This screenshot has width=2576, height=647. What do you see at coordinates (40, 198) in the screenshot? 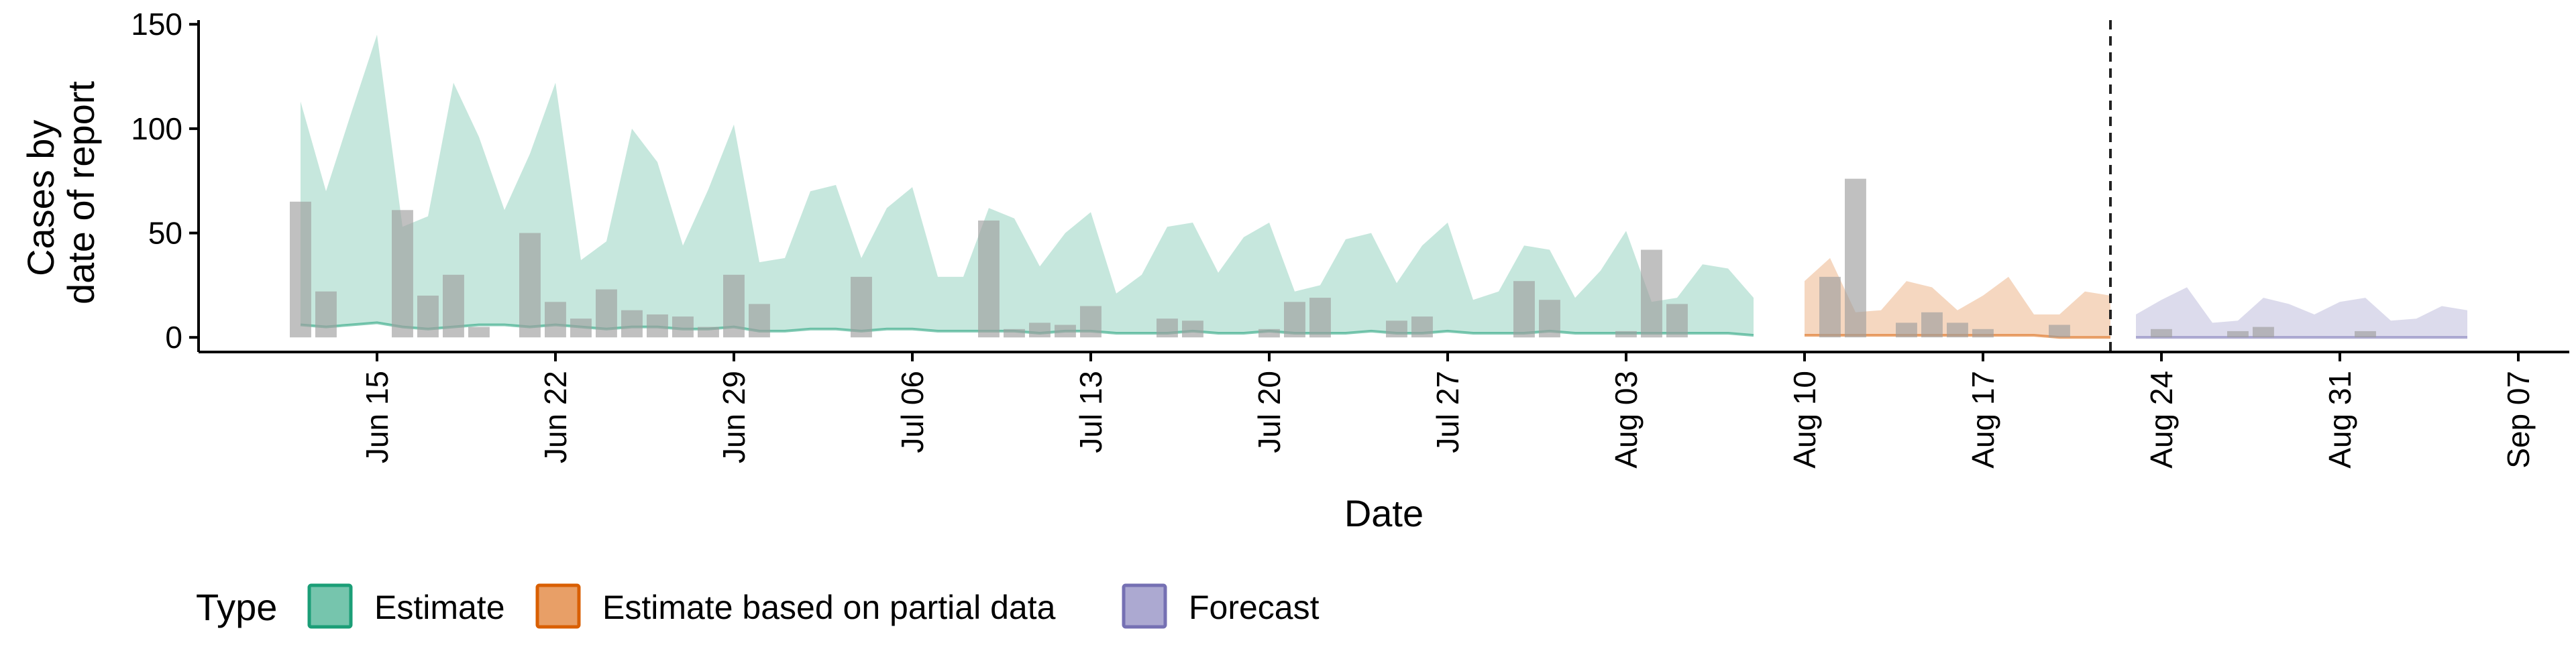
I see `y-axis-title-line-1: Cases by` at bounding box center [40, 198].